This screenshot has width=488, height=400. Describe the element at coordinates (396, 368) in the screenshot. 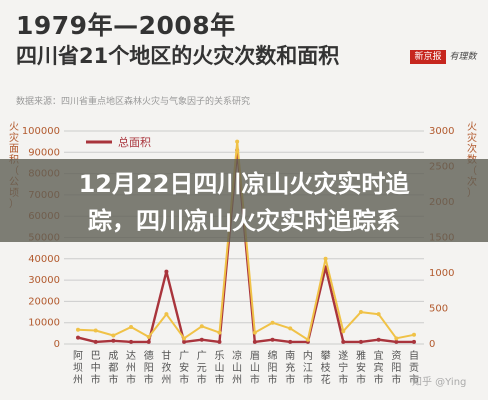

I see `x-category-label: 资阳市` at that location.